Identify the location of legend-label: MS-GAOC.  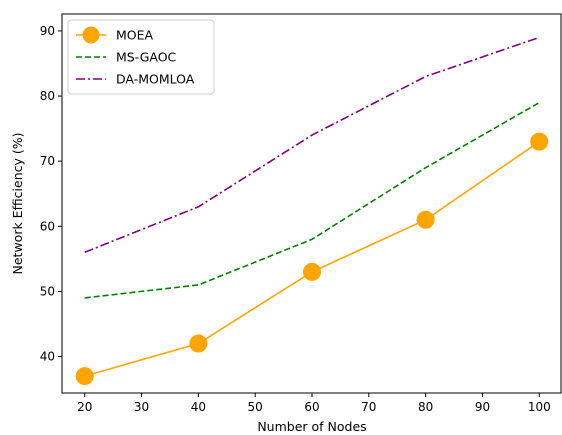
(146, 57).